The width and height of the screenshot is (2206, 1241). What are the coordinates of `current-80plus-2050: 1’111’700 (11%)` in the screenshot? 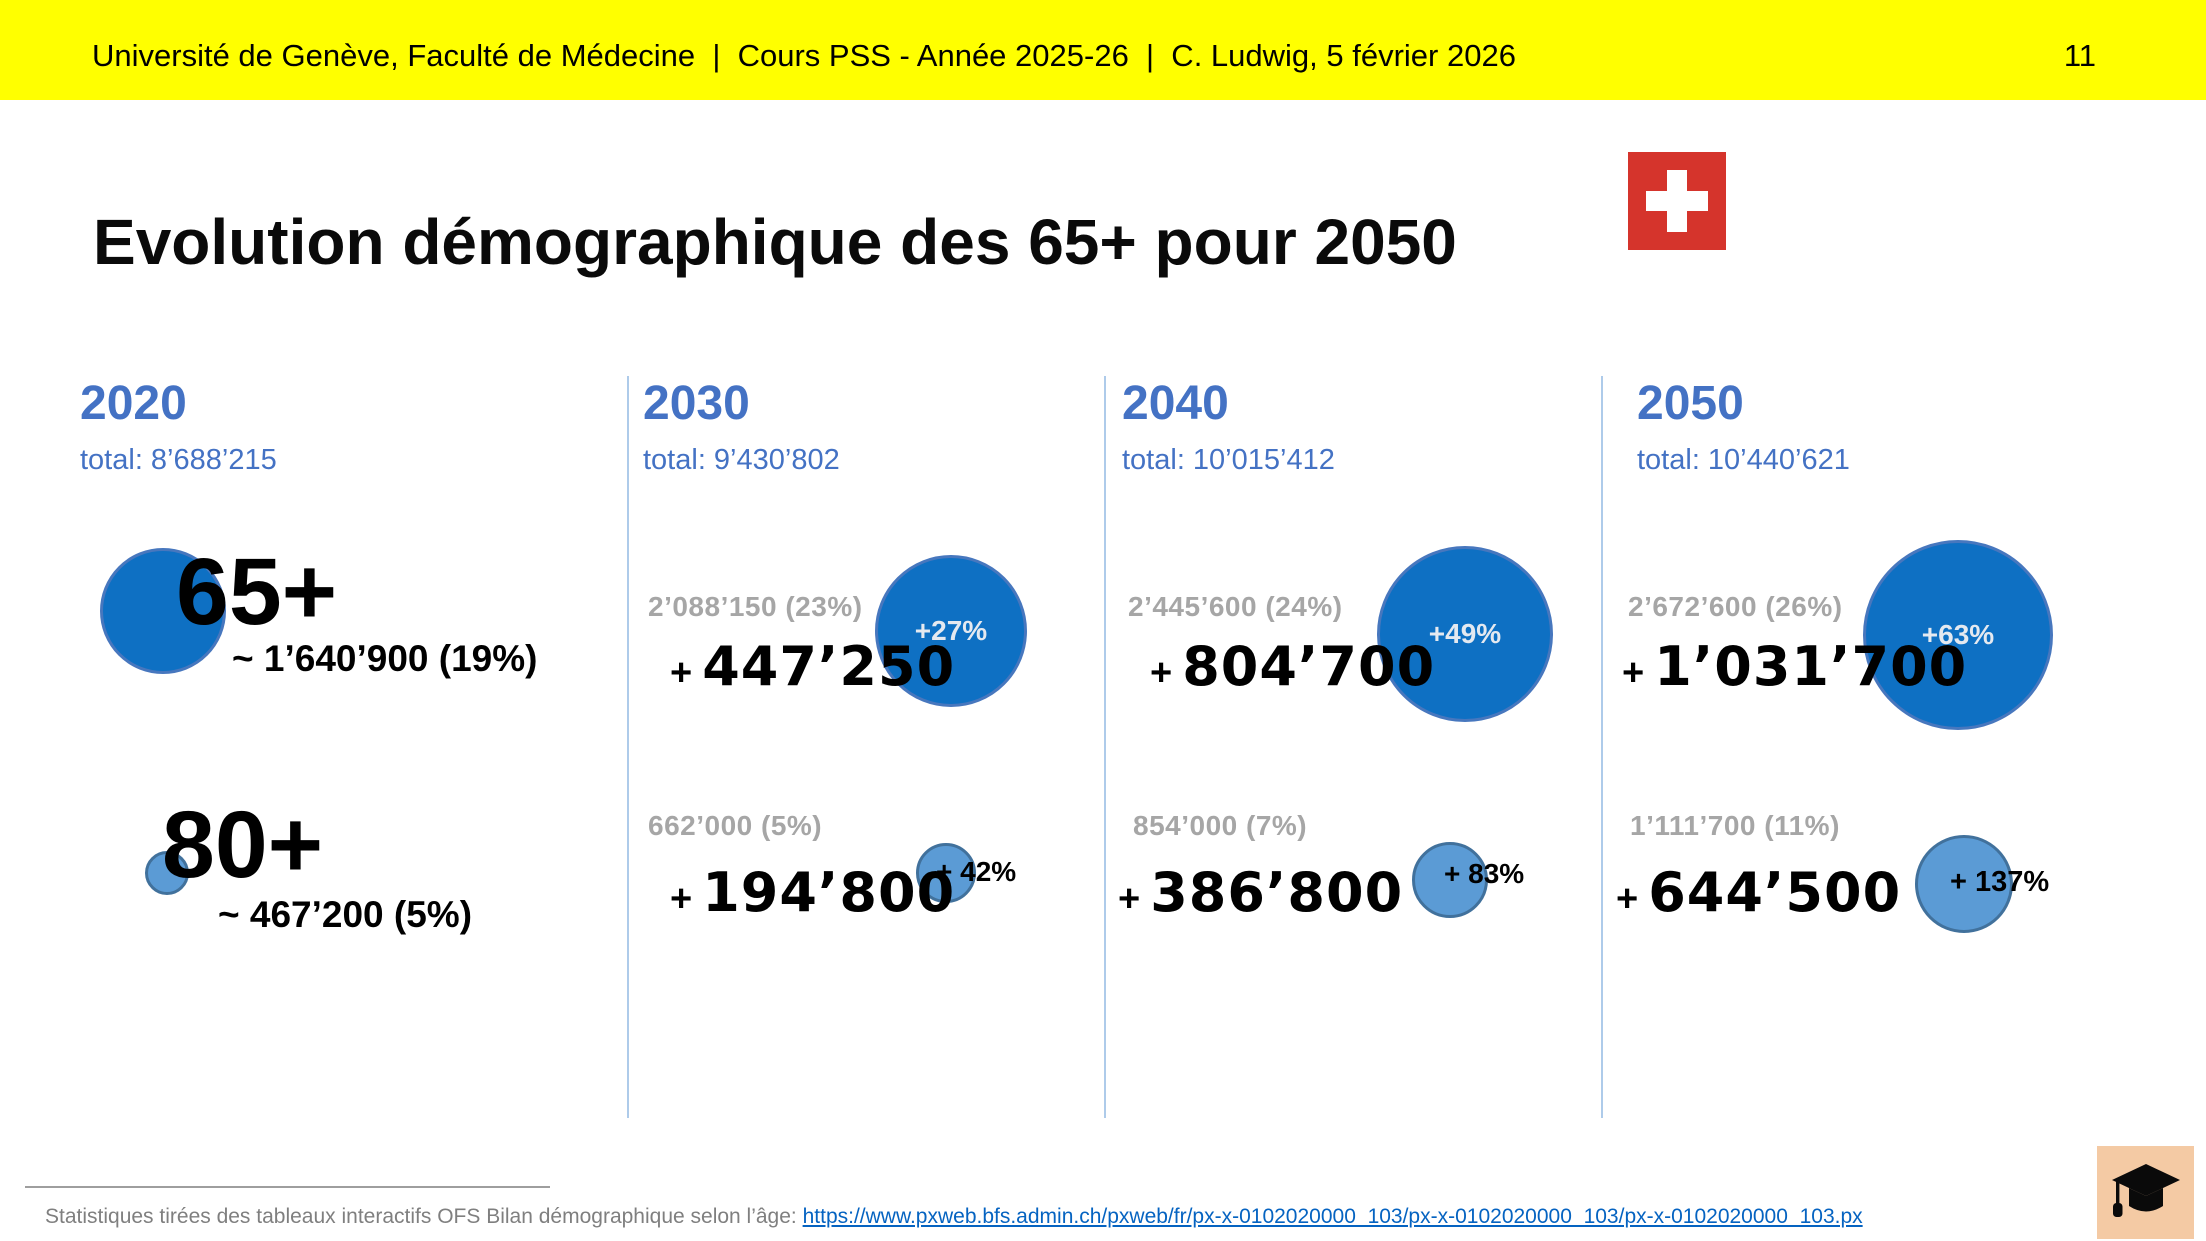 It's located at (1735, 825).